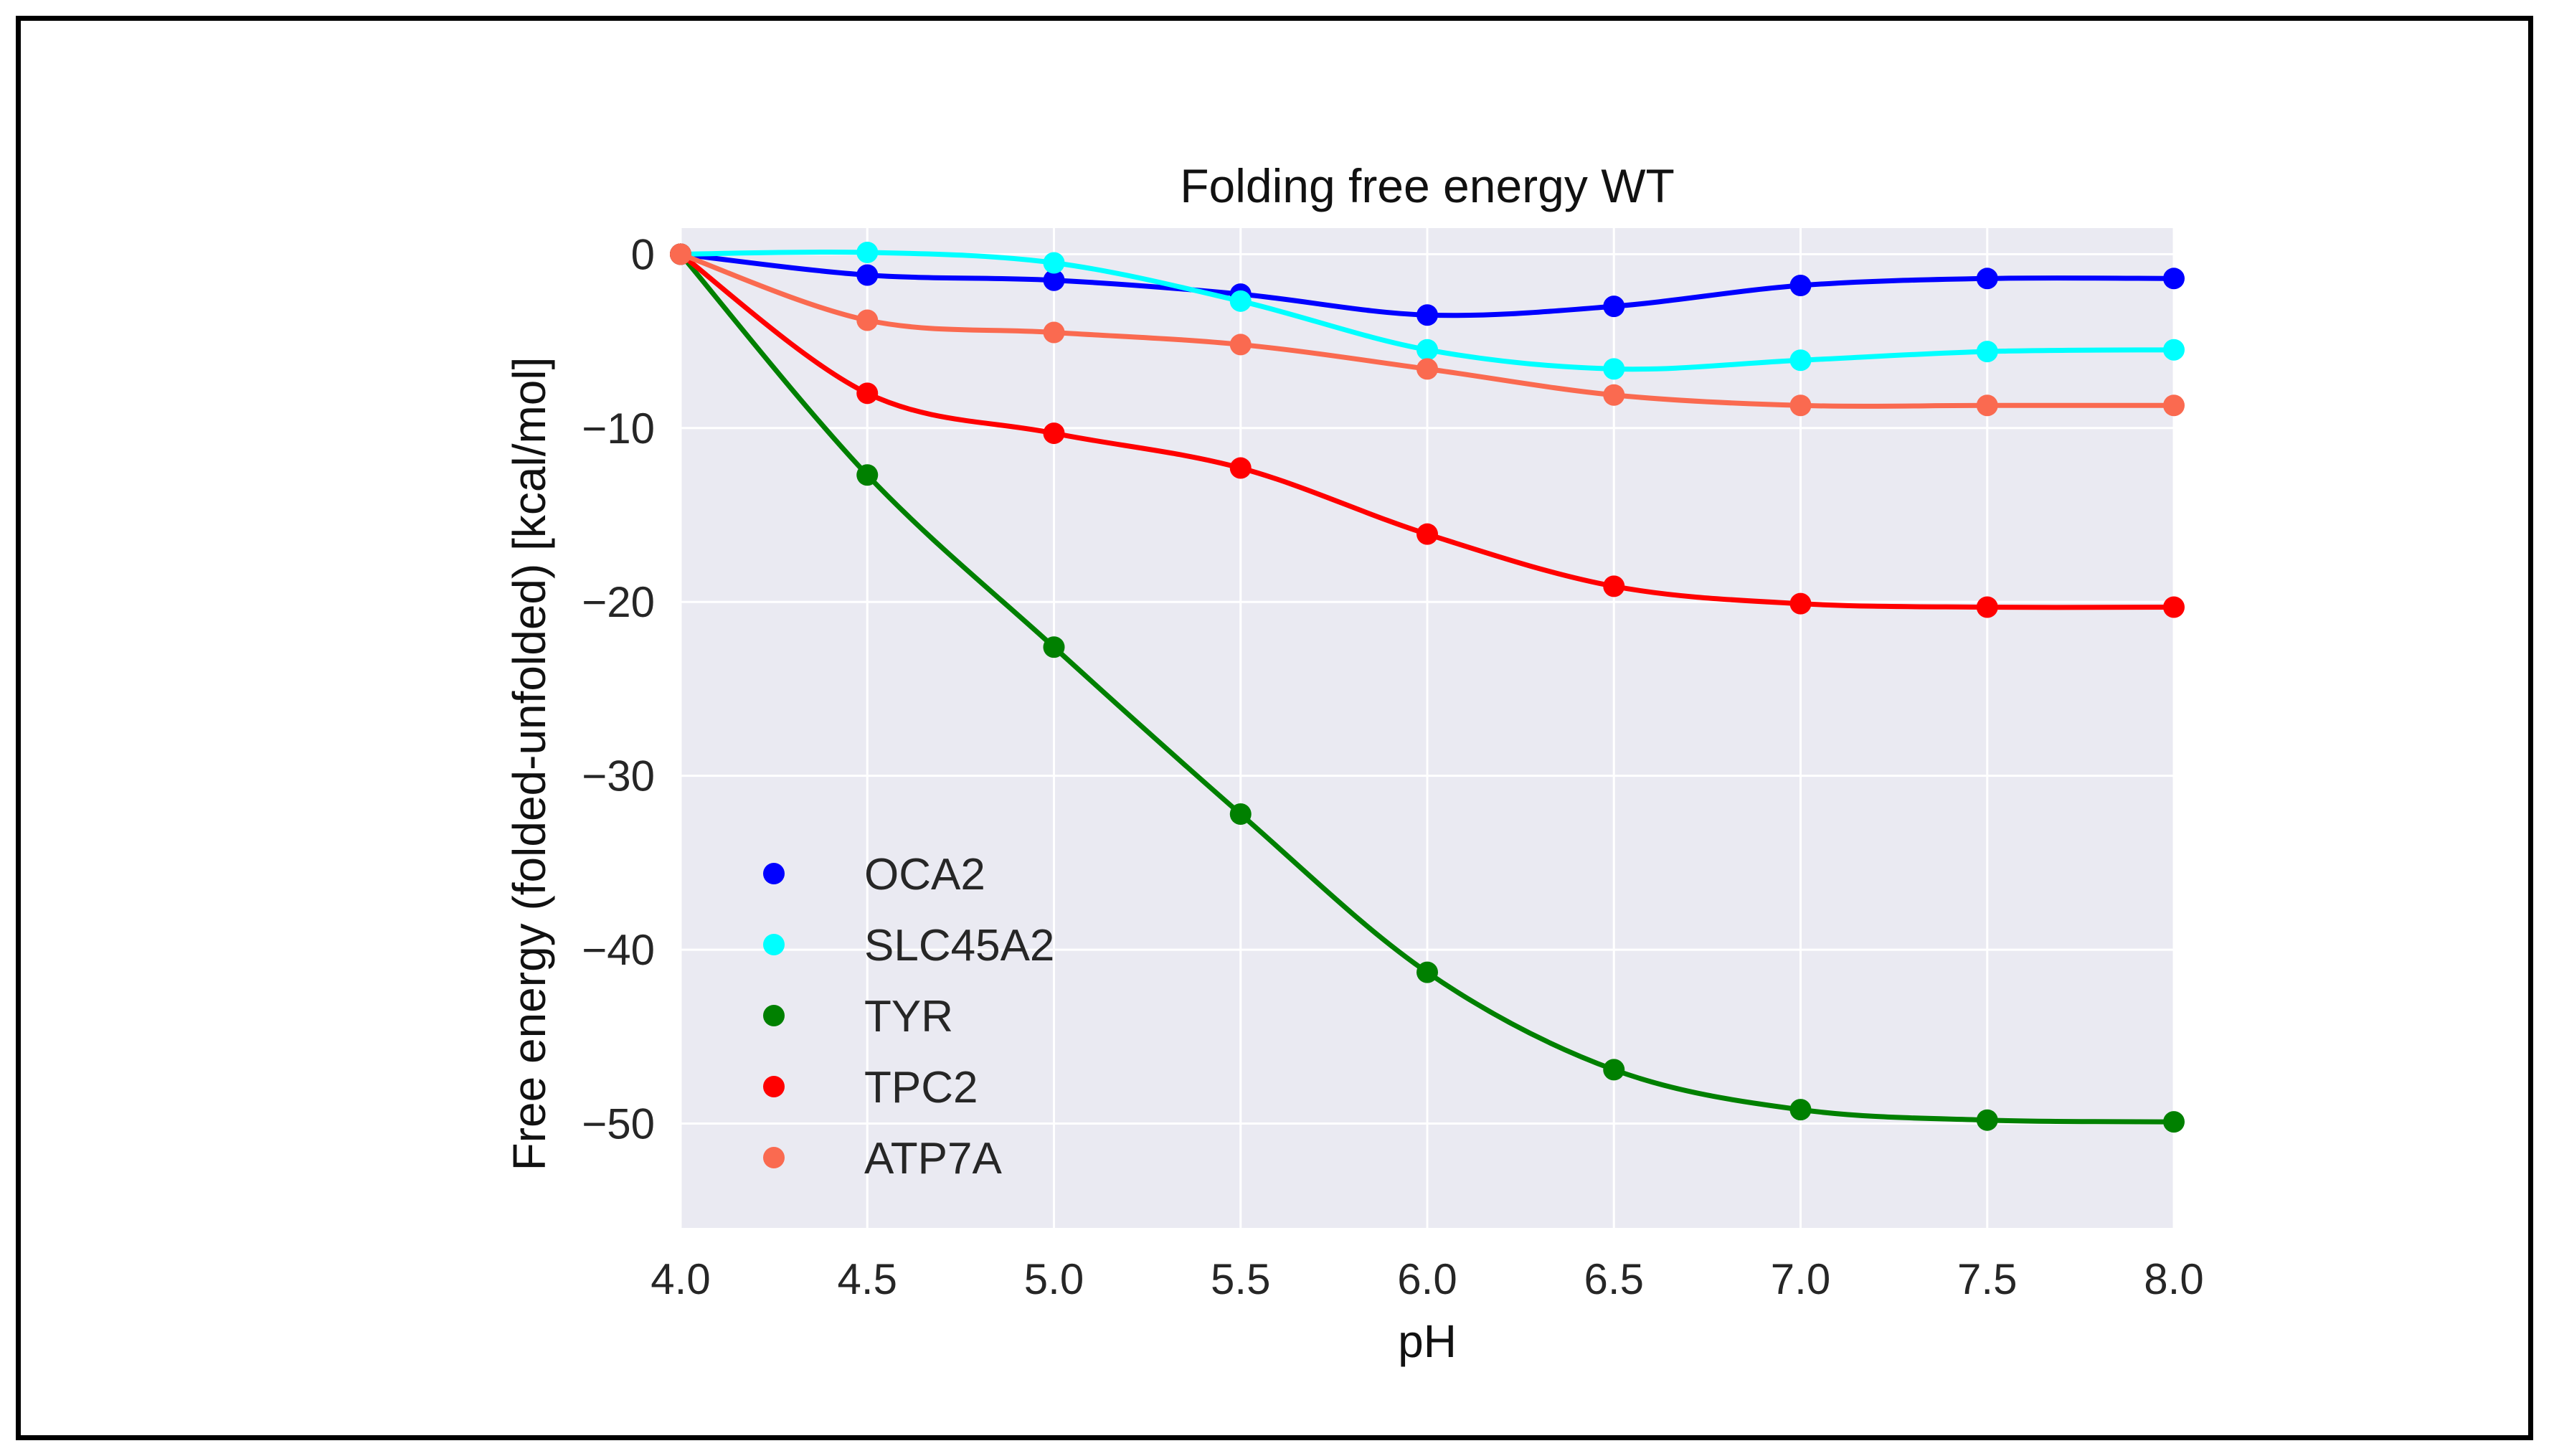 This screenshot has height=1456, width=2554. I want to click on legend-label-tyr: TYR, so click(908, 1016).